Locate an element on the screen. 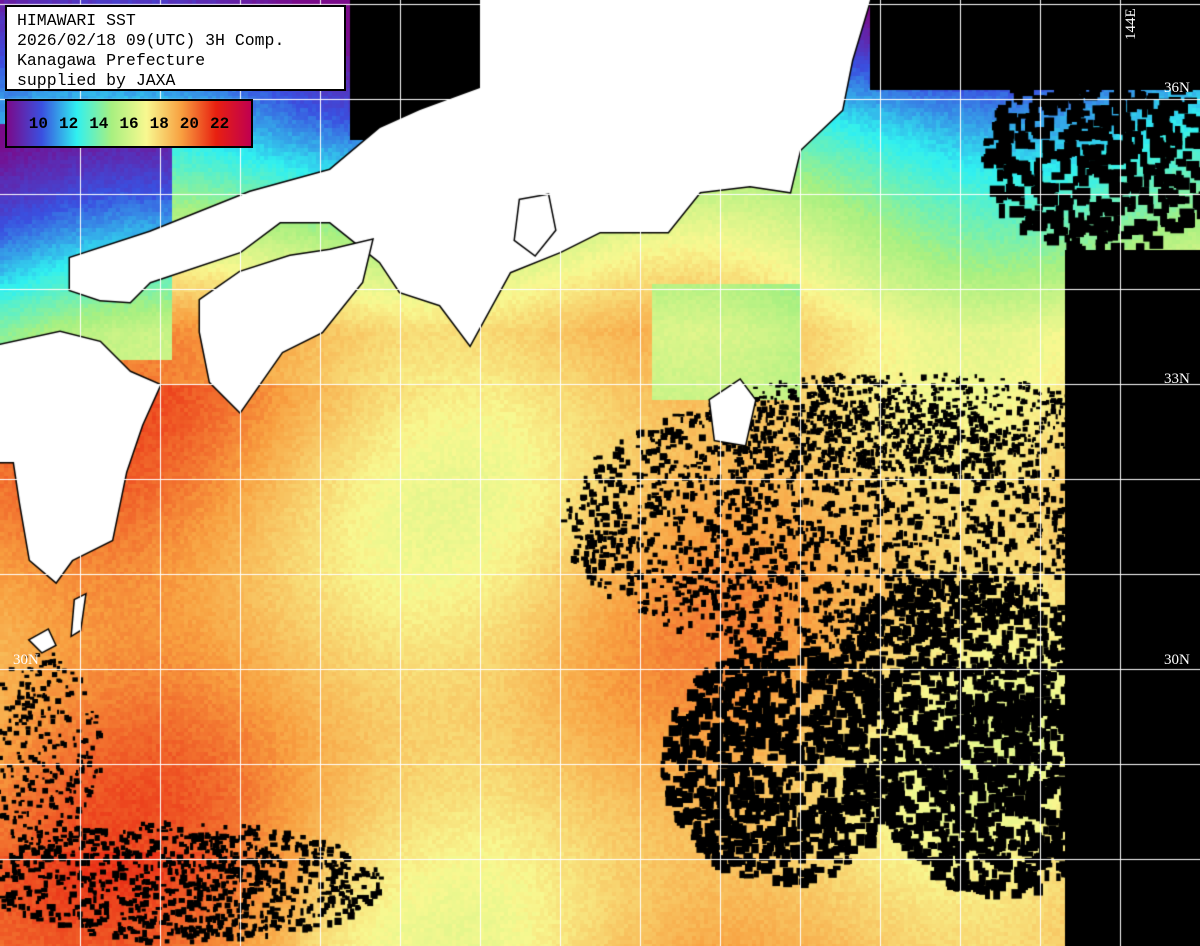 This screenshot has height=946, width=1200. legend-label: 20 is located at coordinates (189, 123).